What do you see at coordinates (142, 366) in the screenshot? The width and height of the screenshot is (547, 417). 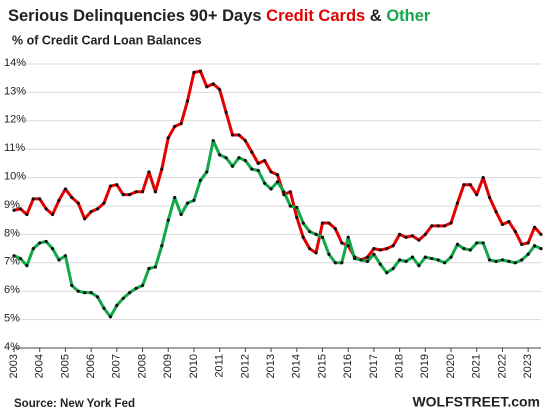 I see `x-tick-label: 2008` at bounding box center [142, 366].